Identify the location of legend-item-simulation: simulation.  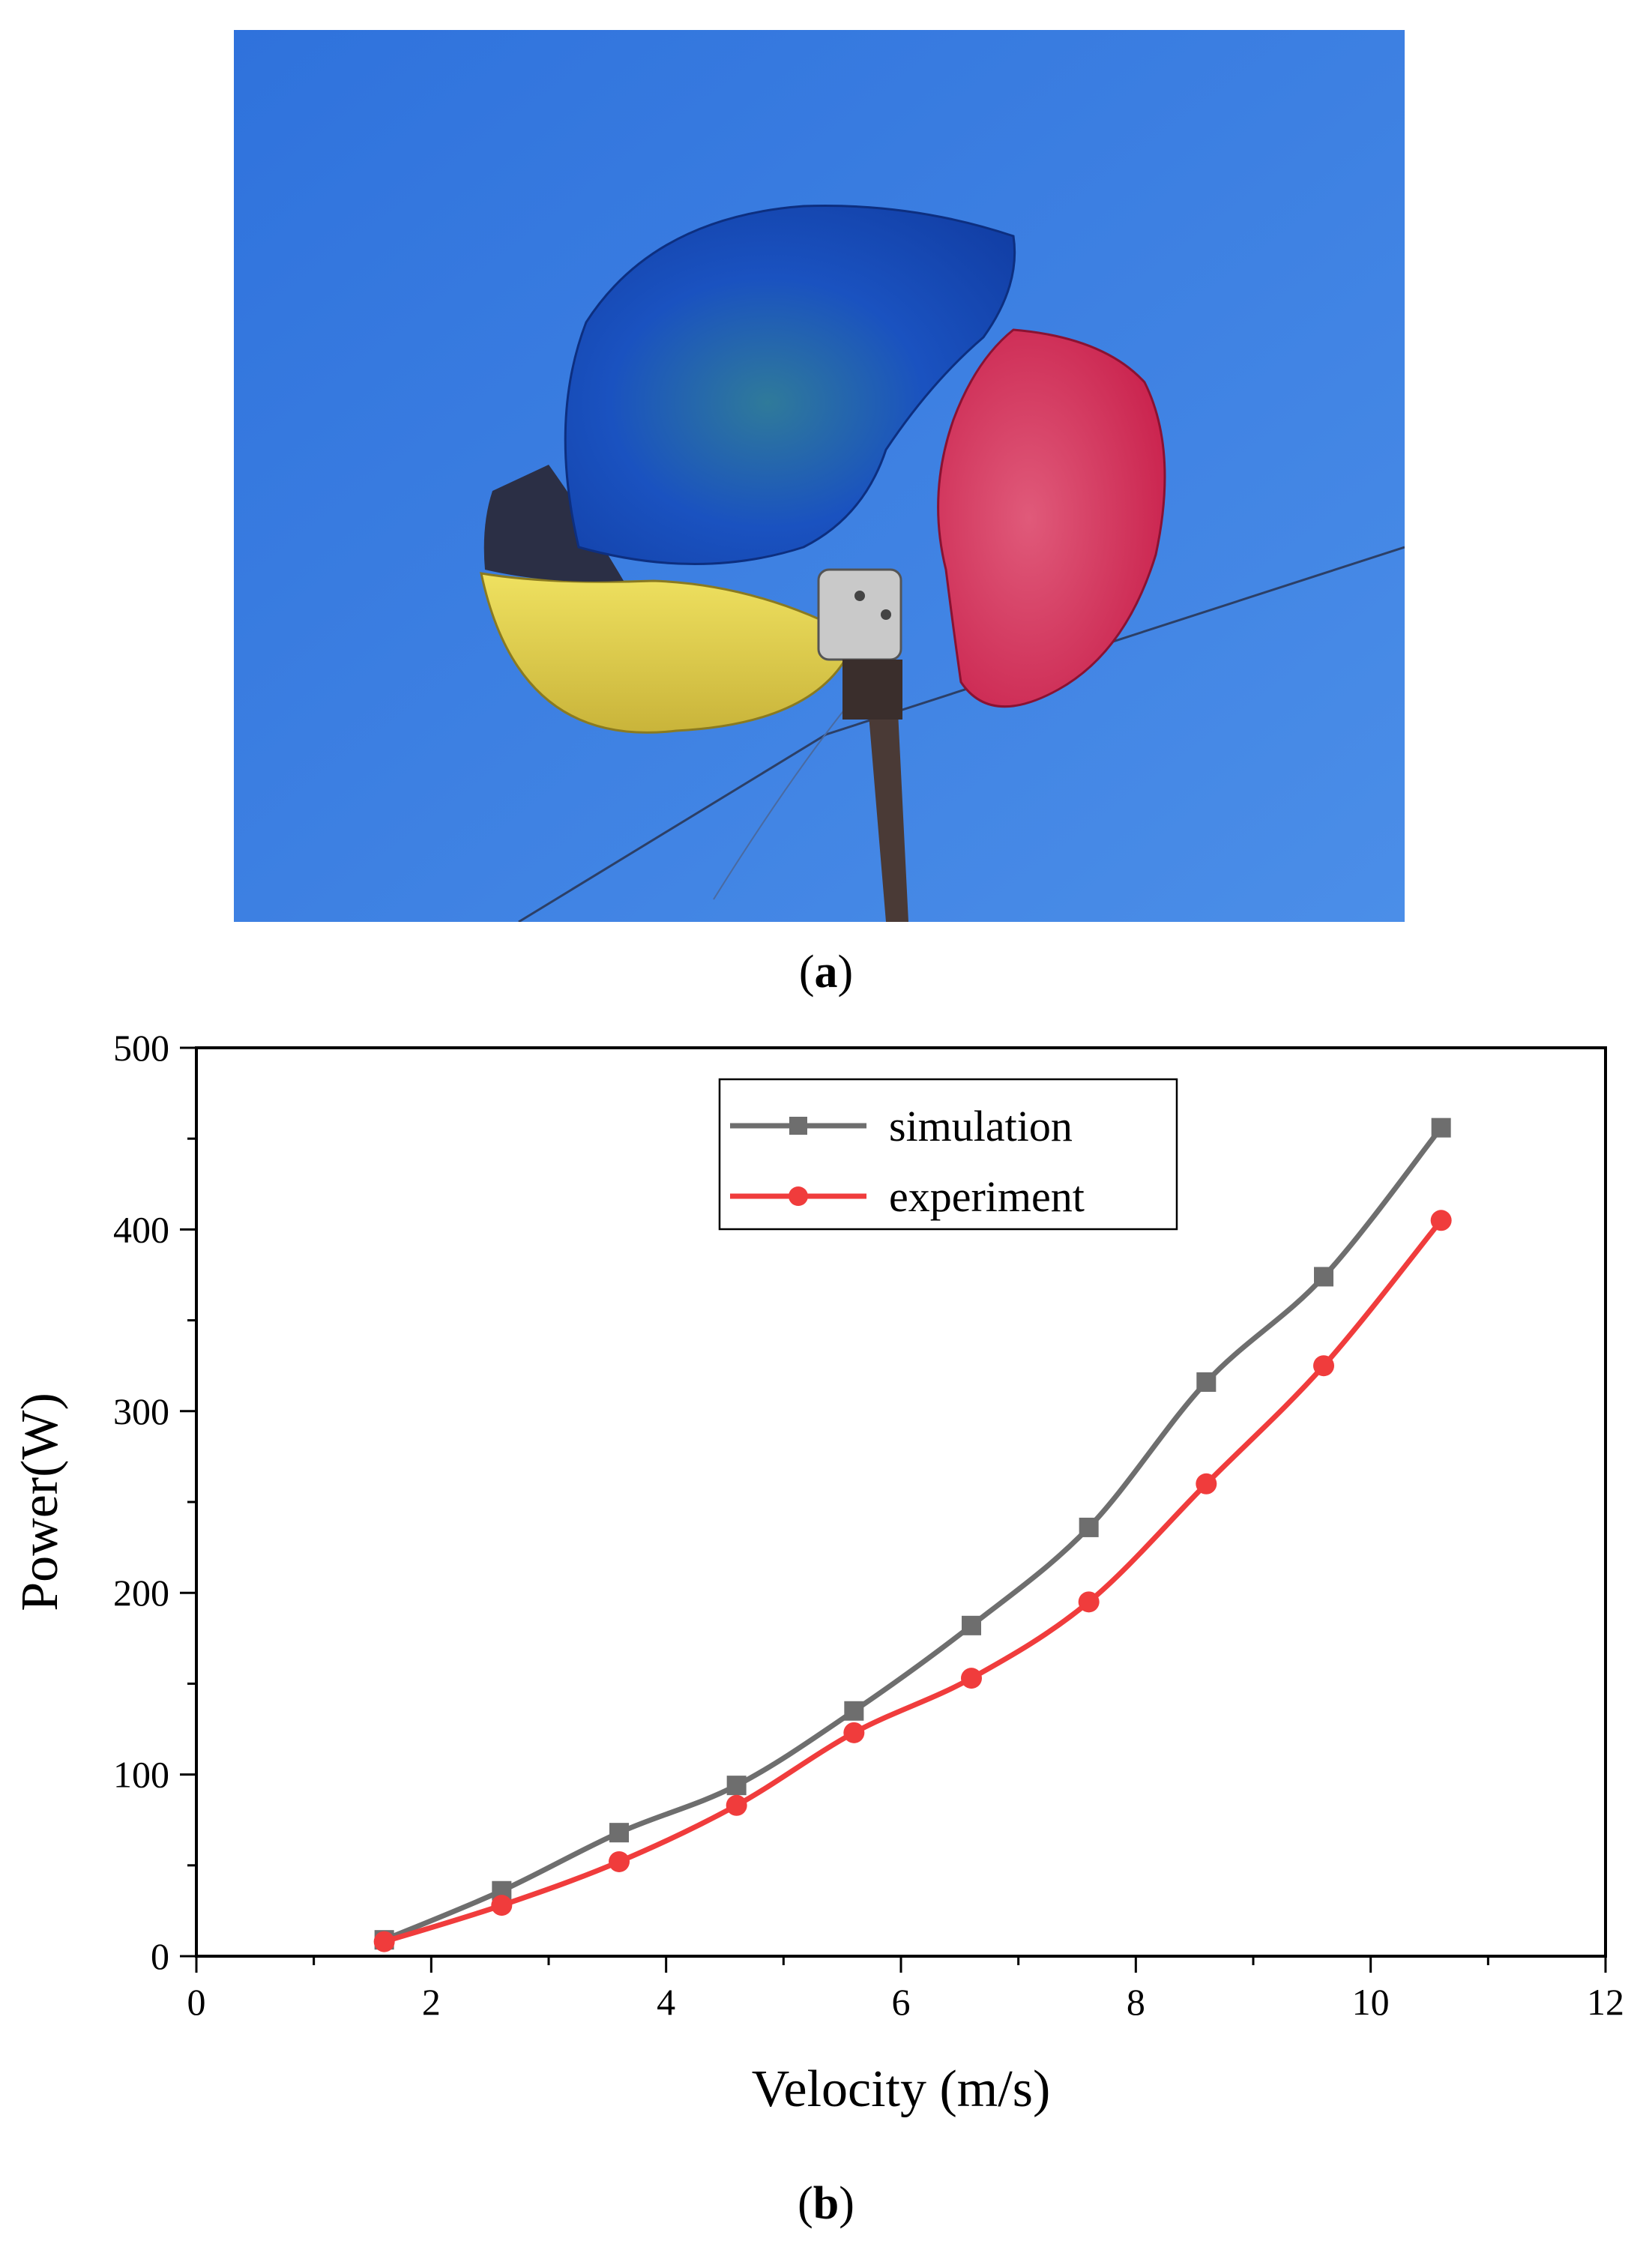
(901, 1126).